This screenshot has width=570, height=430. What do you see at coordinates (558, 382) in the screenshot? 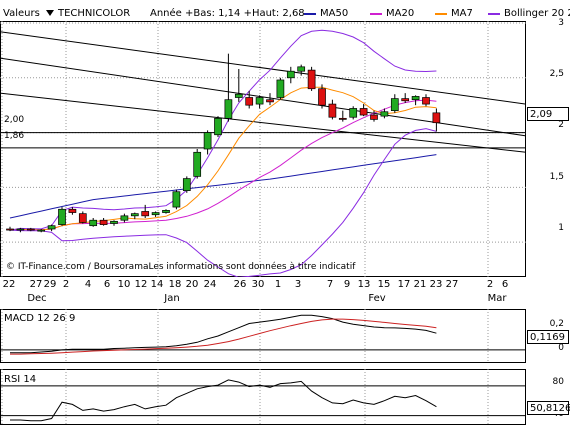
I see `rsi-tick-80: 80` at bounding box center [558, 382].